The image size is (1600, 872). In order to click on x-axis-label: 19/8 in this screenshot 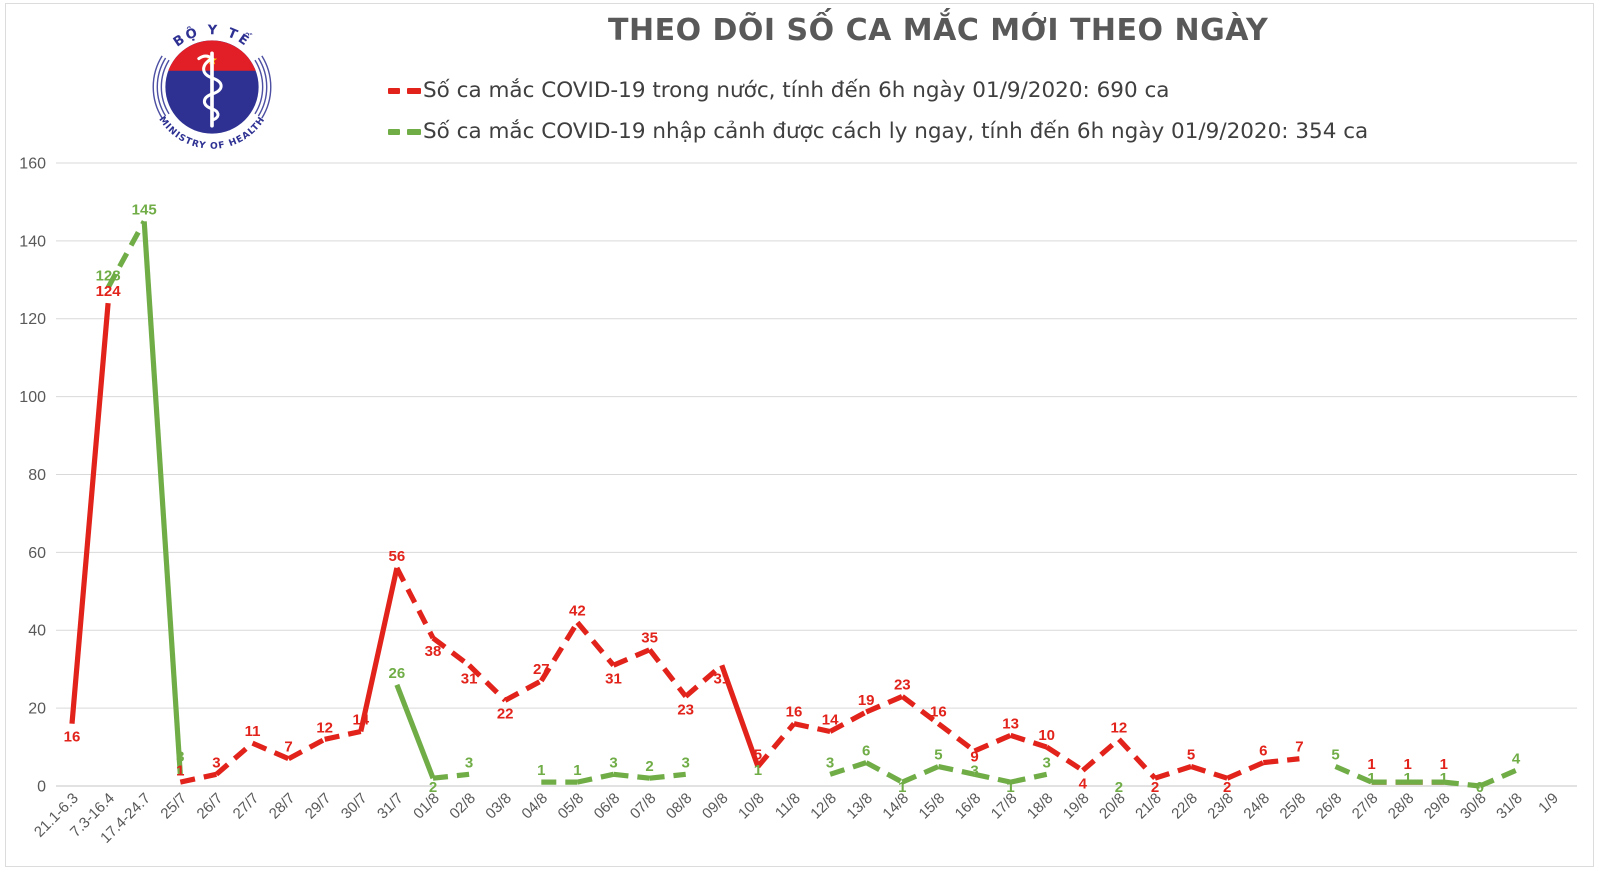, I will do `click(1076, 806)`.